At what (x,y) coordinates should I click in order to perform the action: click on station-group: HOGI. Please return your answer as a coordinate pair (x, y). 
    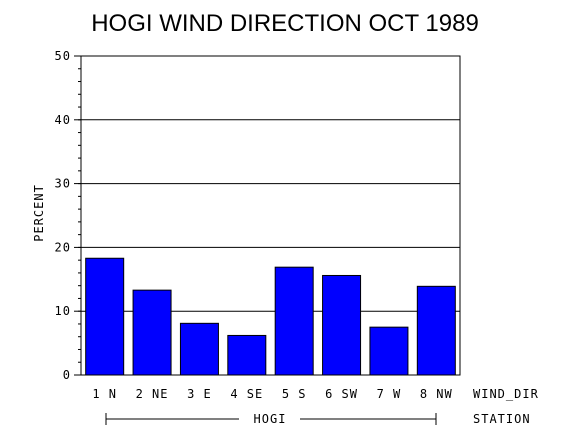
    Looking at the image, I should click on (271, 419).